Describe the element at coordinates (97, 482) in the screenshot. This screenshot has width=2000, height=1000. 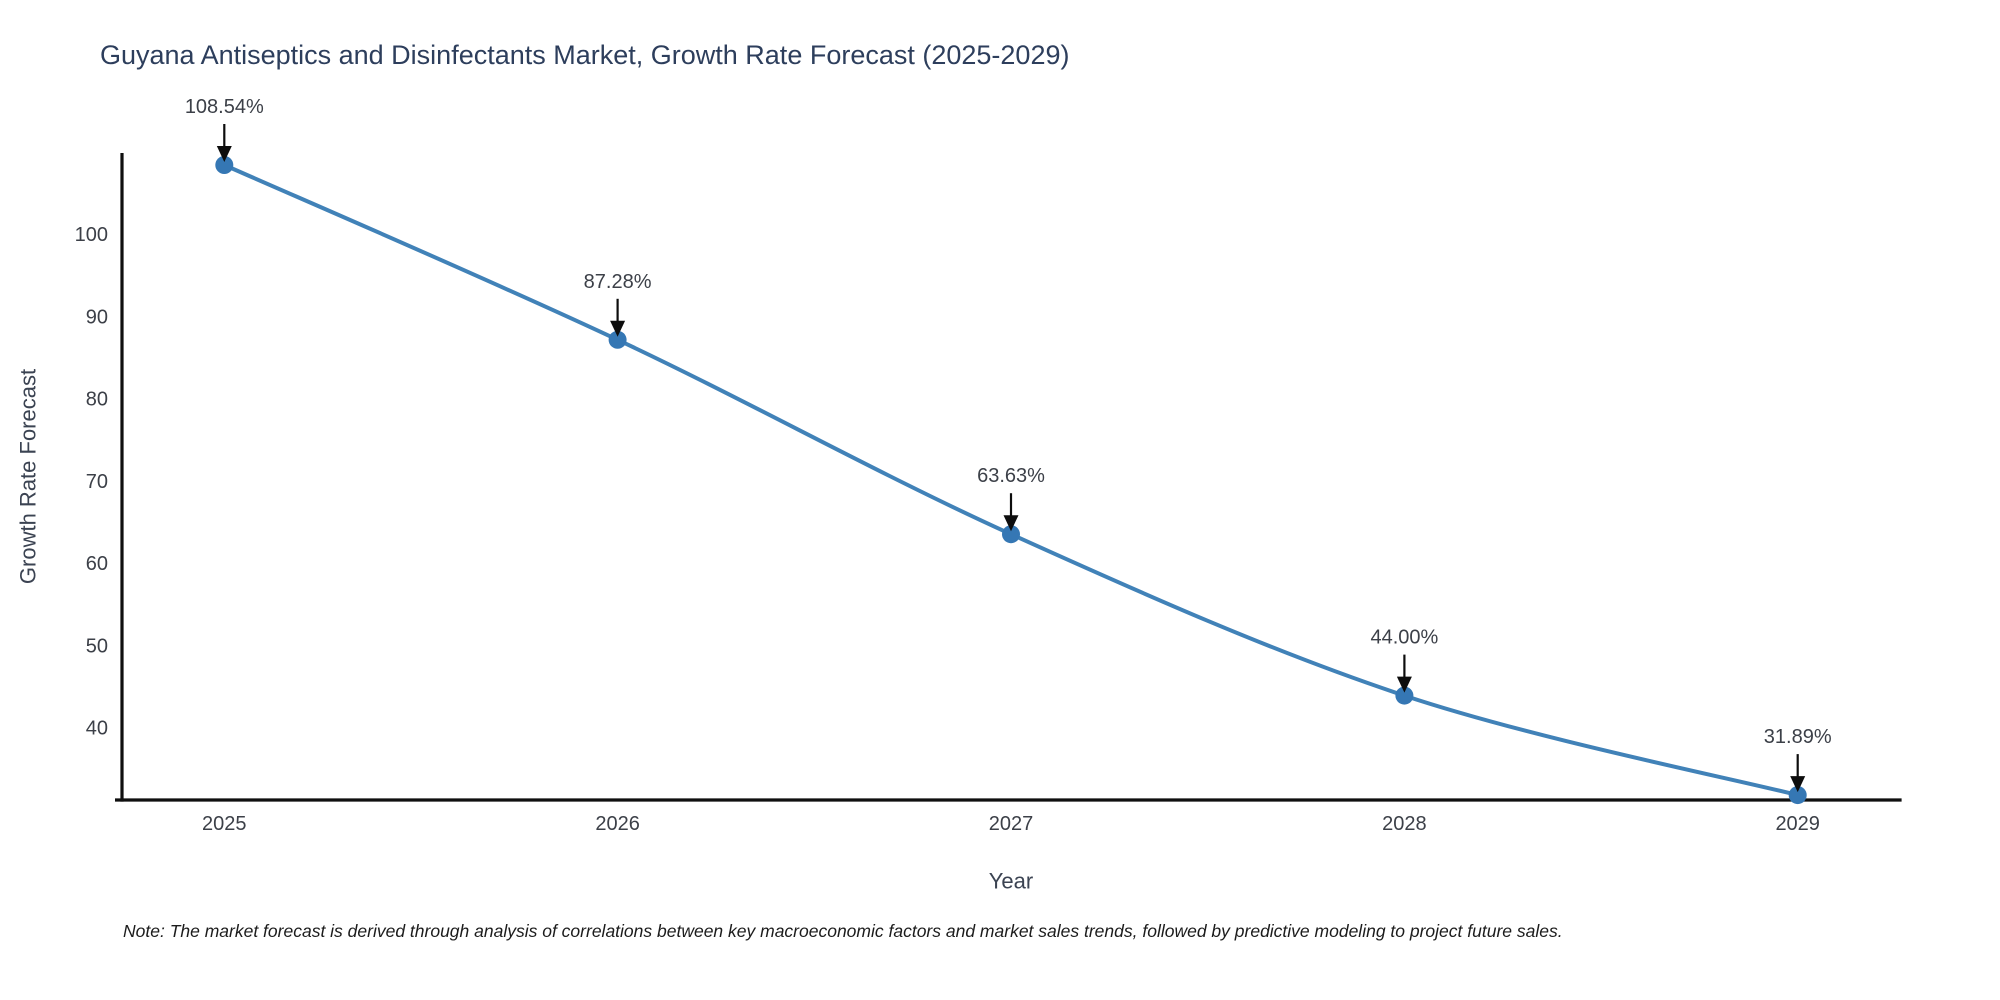
I see `y-tick-label: 70` at that location.